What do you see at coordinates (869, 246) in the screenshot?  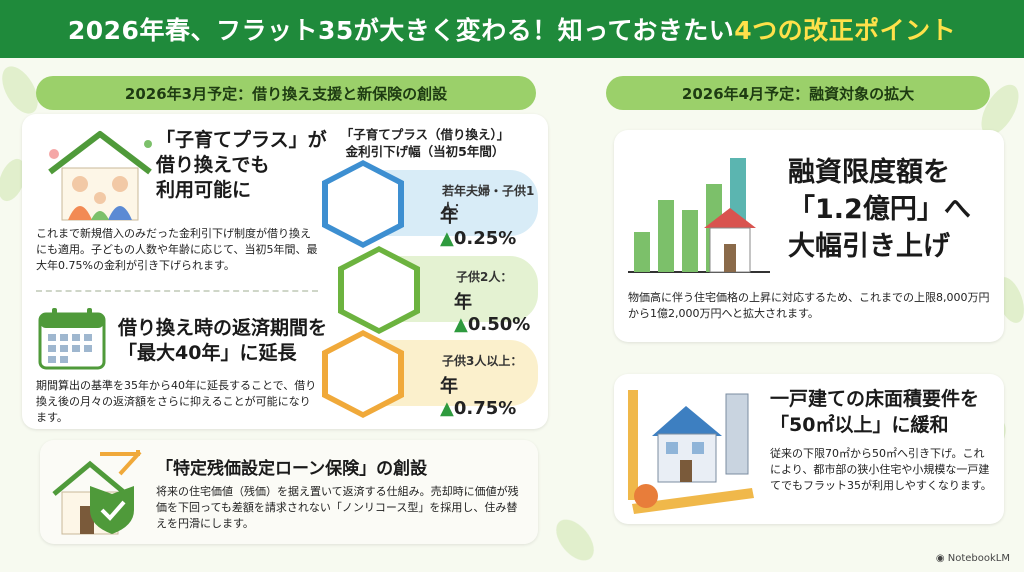 I see `loan-limit-title-line3: 大幅引き上げ` at bounding box center [869, 246].